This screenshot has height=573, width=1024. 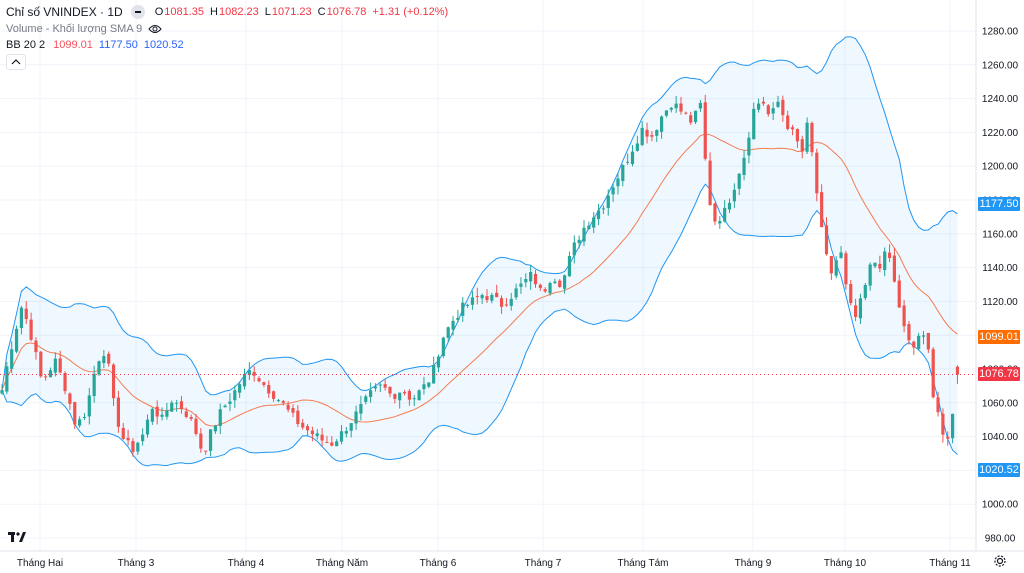 What do you see at coordinates (155, 29) in the screenshot?
I see `eye-icon` at bounding box center [155, 29].